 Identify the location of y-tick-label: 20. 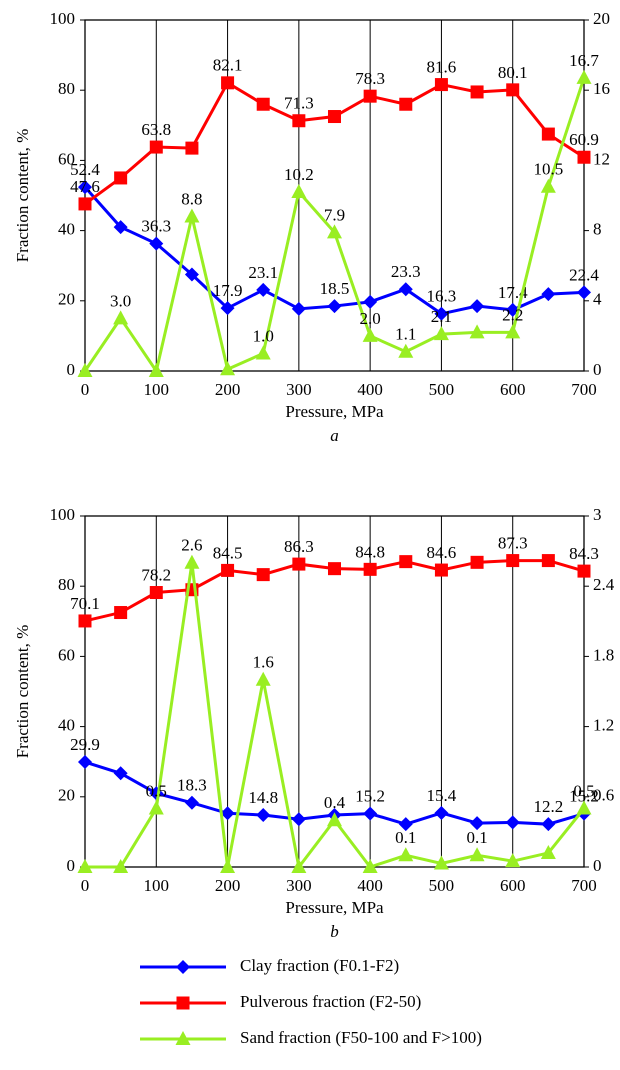
(66, 795).